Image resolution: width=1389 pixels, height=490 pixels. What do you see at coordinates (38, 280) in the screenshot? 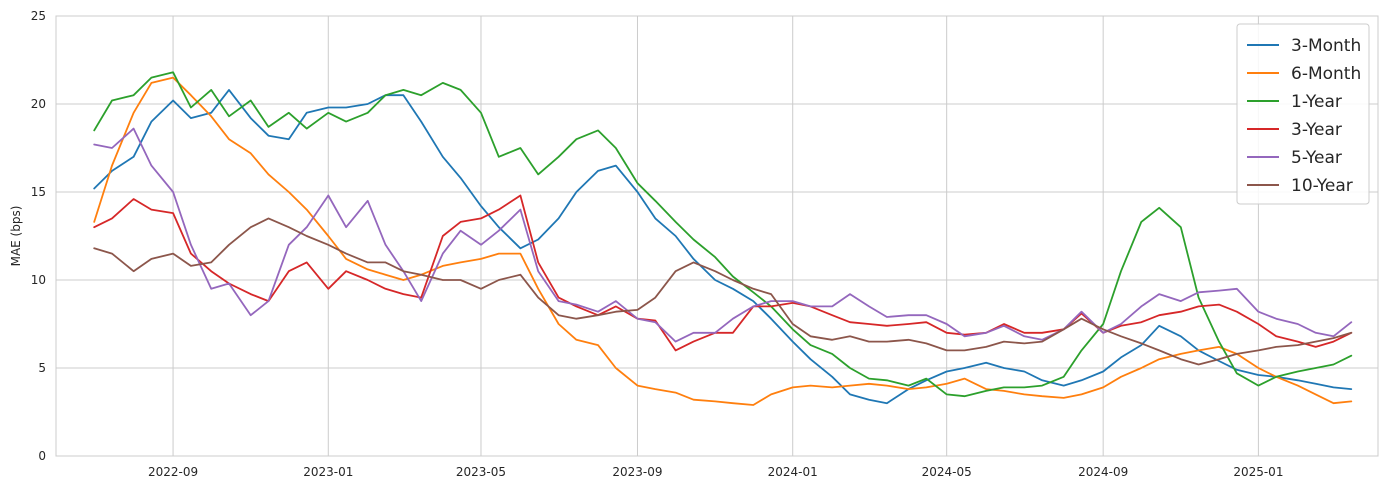
I see `y-tick-label: 10` at bounding box center [38, 280].